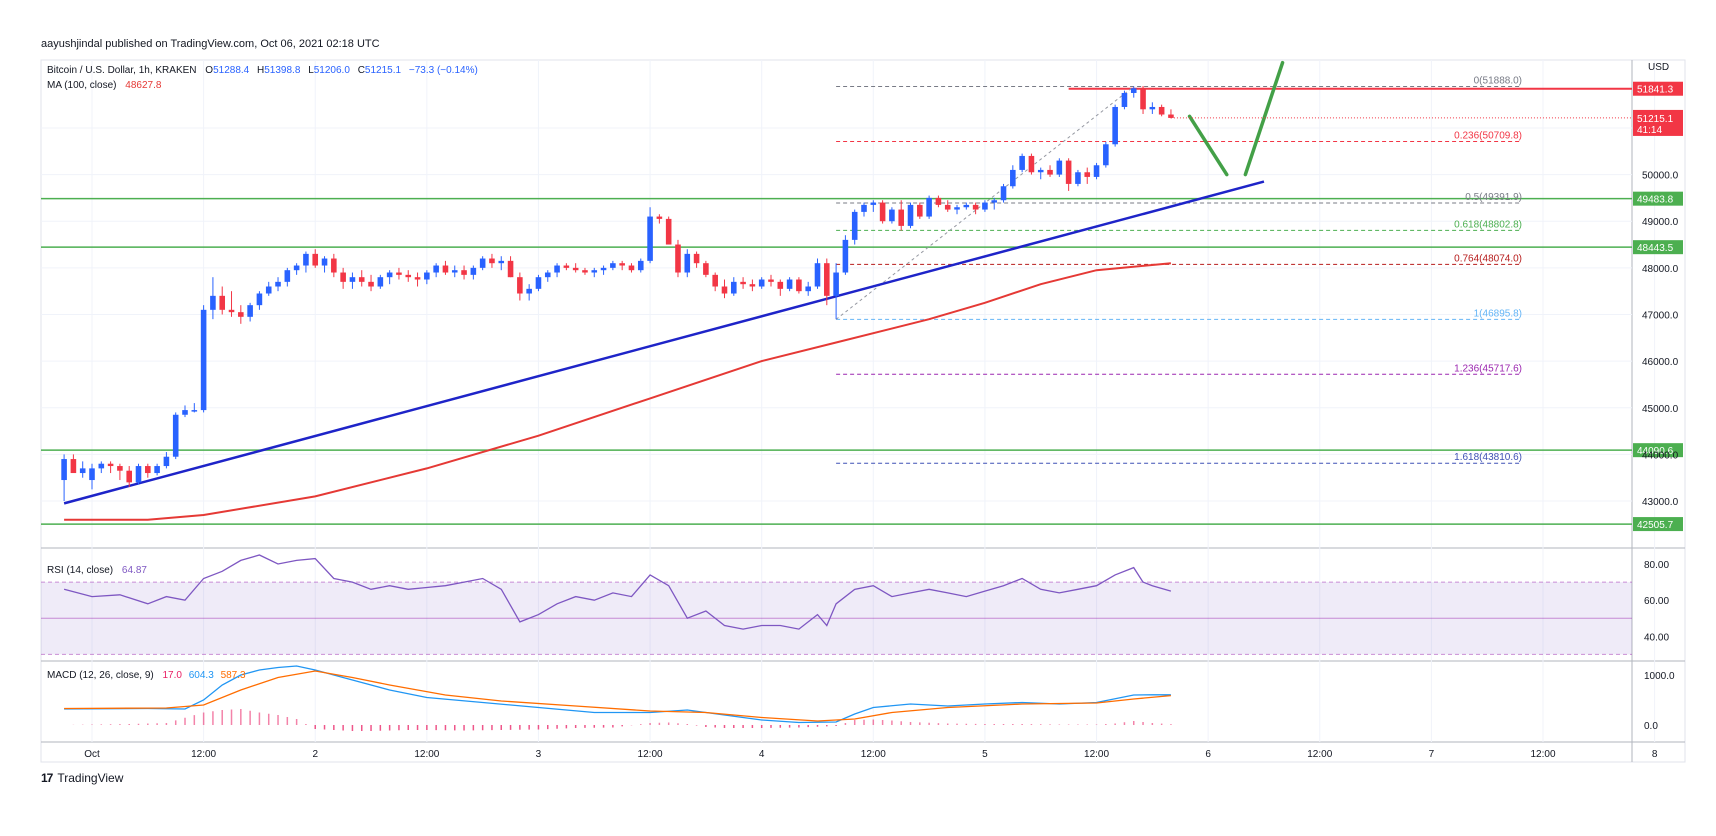 This screenshot has width=1716, height=836. Describe the element at coordinates (90, 778) in the screenshot. I see `tradingview-brand: TradingView` at that location.